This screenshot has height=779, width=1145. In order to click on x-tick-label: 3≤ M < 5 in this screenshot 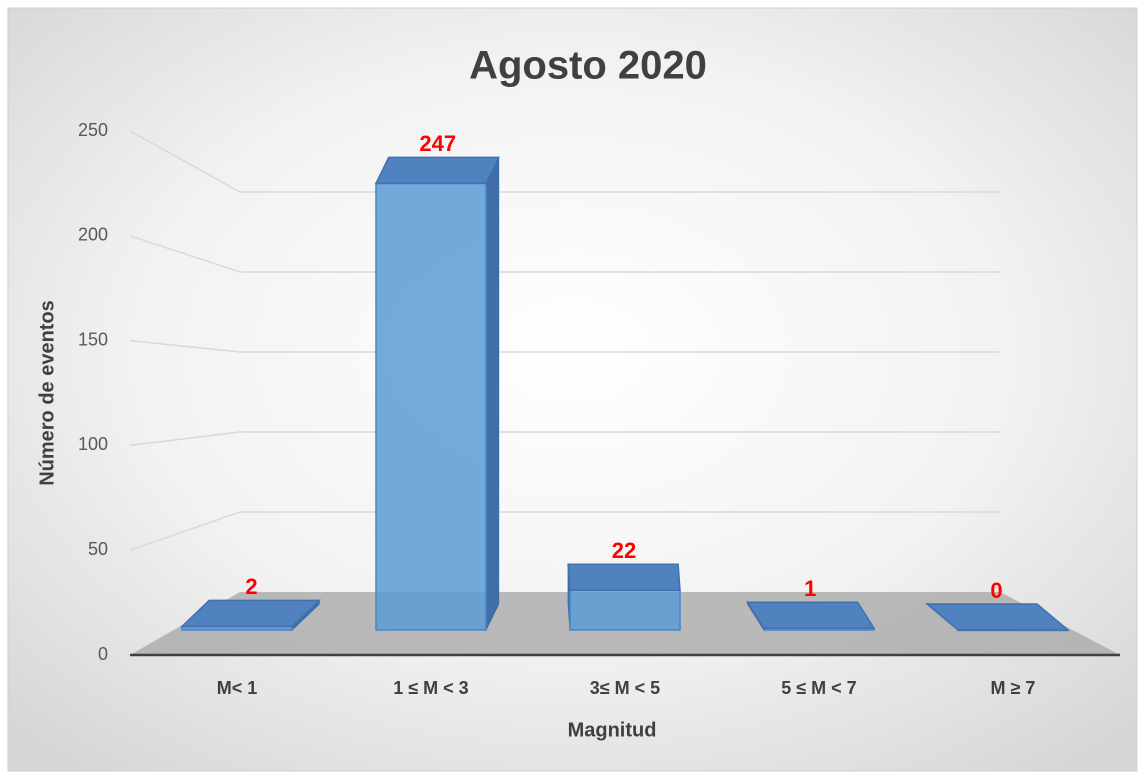, I will do `click(625, 688)`.